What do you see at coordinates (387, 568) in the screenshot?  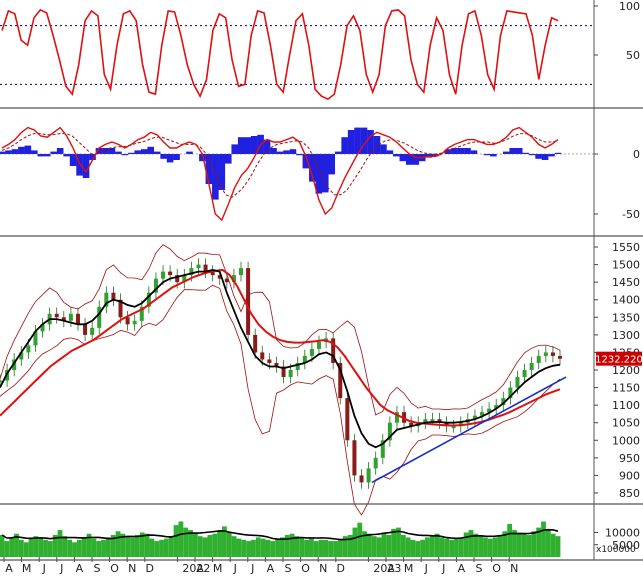 I see `x-axis-tick-label: 2023` at bounding box center [387, 568].